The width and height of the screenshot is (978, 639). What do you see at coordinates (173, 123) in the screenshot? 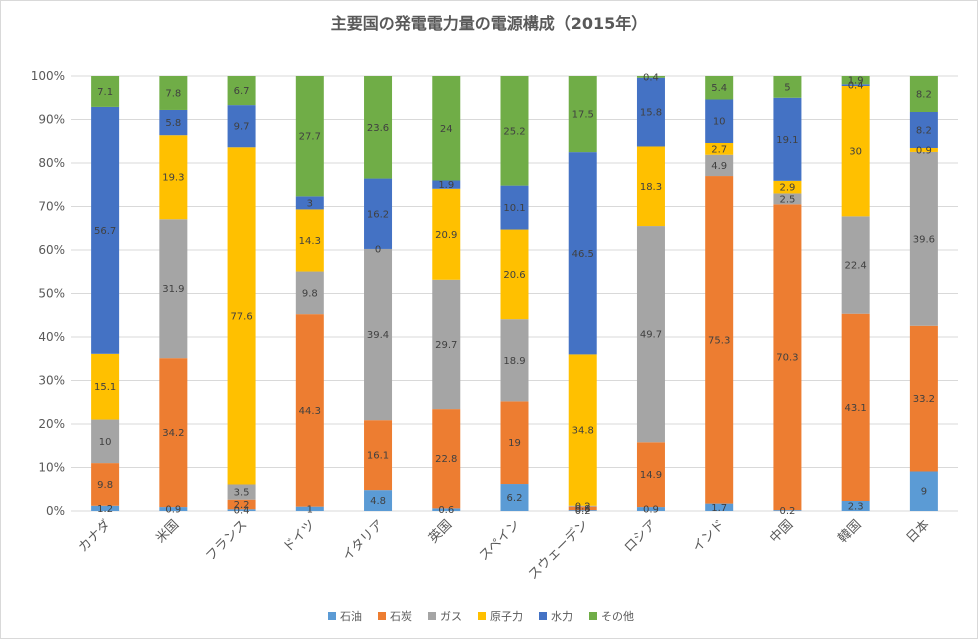
I see `data-label: 5.8` at bounding box center [173, 123].